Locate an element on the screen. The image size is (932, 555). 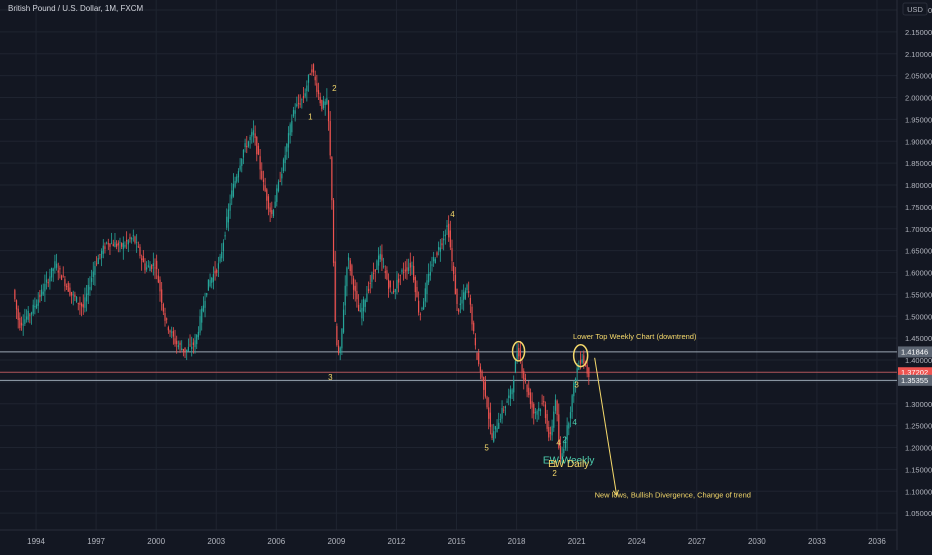
y-tick-label: 1.85000 is located at coordinates (918, 163).